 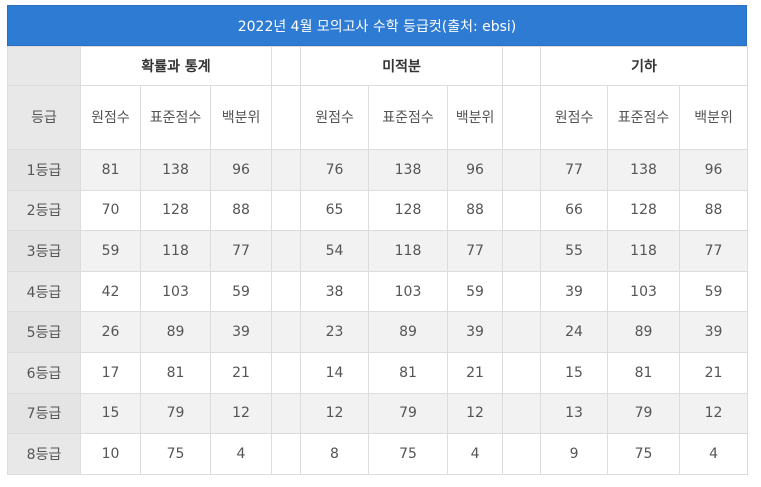 I want to click on raw-score-cell: 77, so click(x=574, y=170).